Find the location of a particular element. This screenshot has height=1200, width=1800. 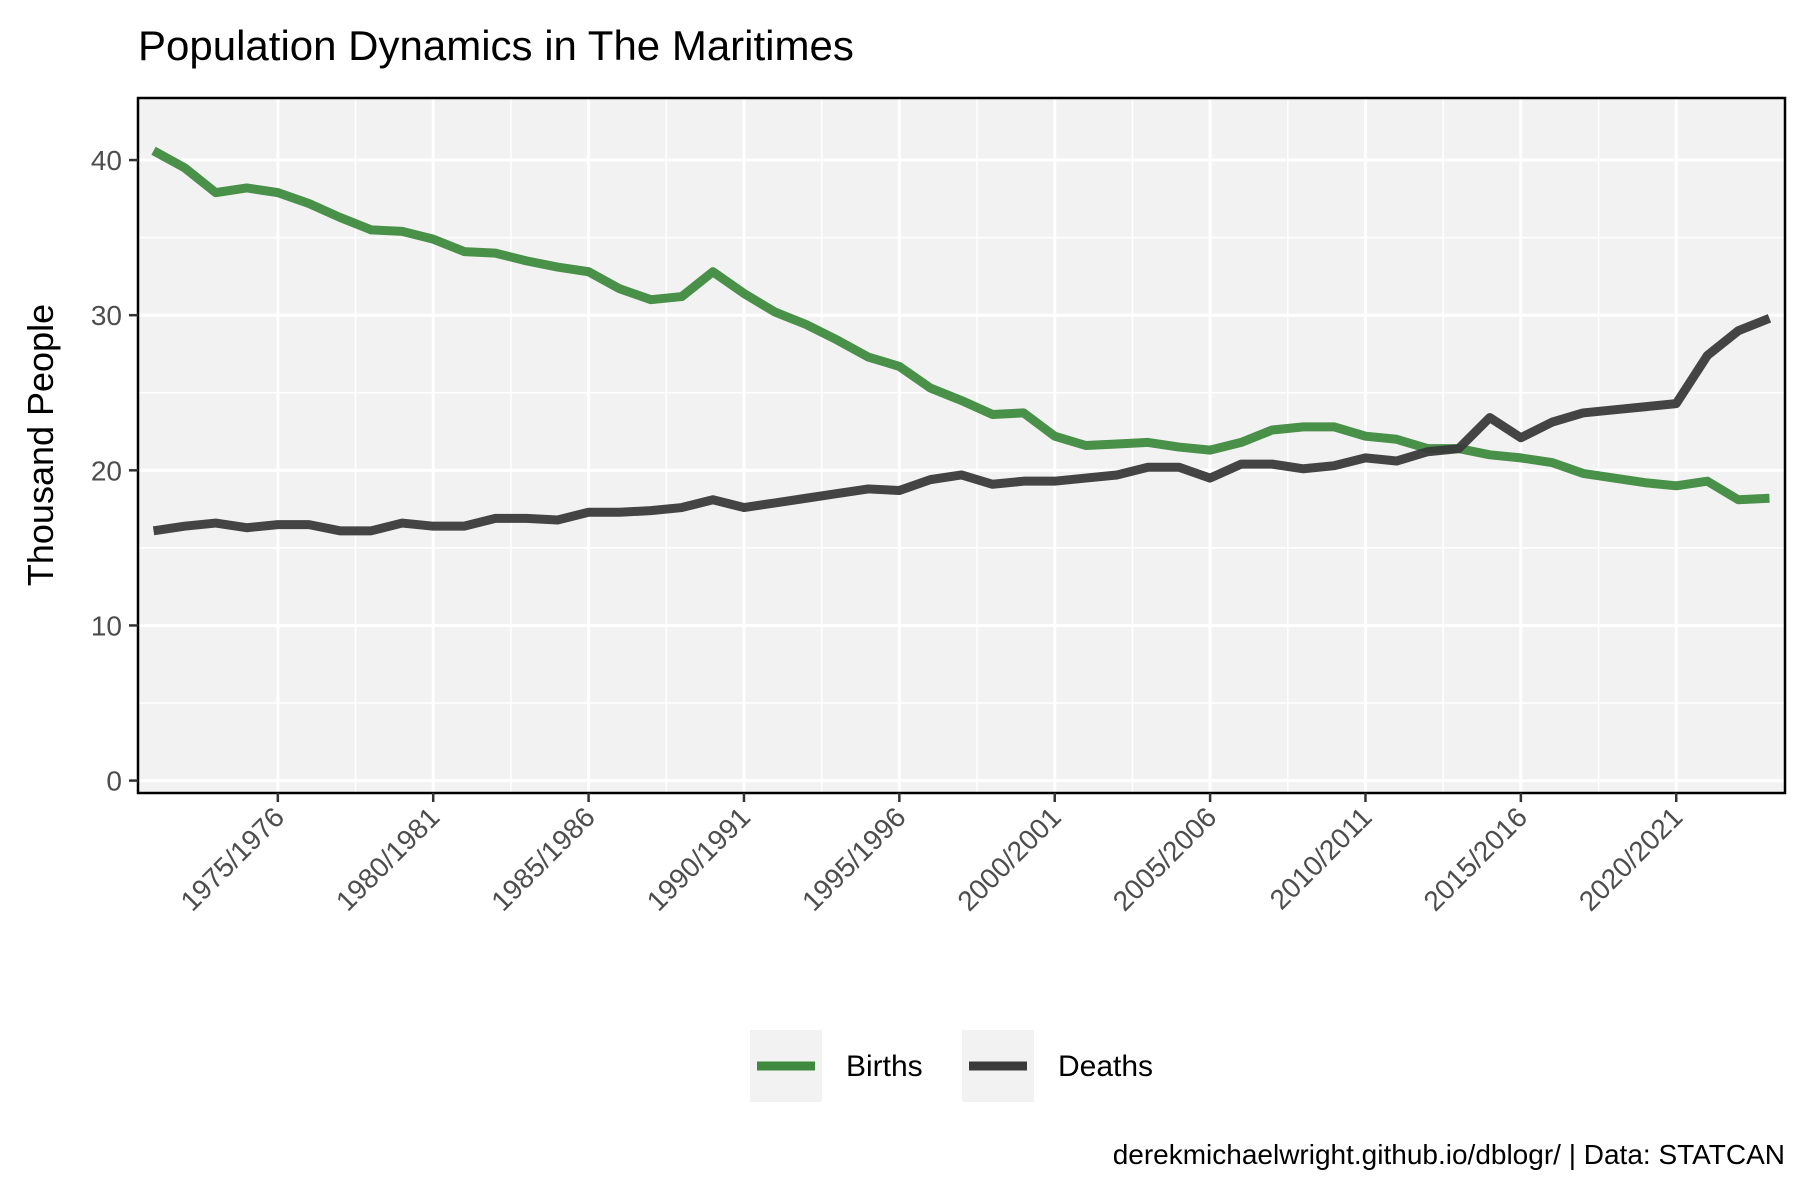

x-tick-label: 2005/2006 is located at coordinates (1165, 859).